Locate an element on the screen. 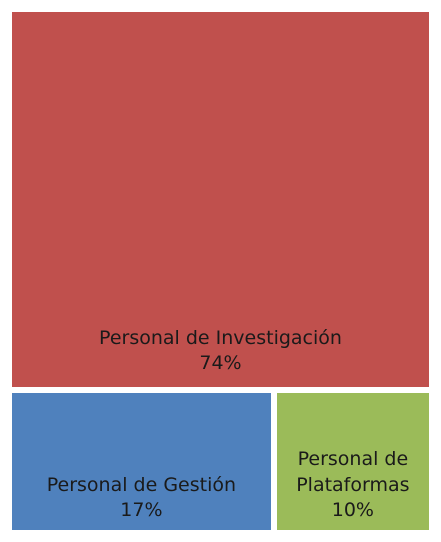 Image resolution: width=441 pixels, height=542 pixels. treemap-tile: Personal de Plataformas 10% is located at coordinates (352, 461).